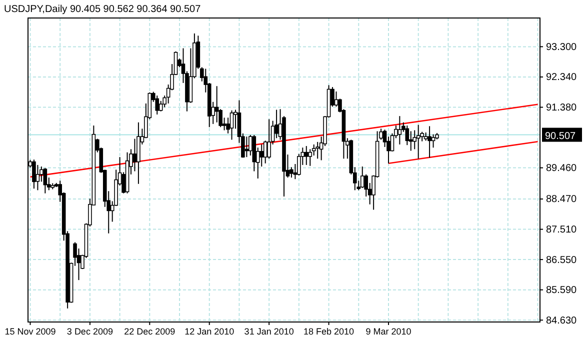 The height and width of the screenshot is (340, 586). What do you see at coordinates (562, 78) in the screenshot?
I see `y-tick-label: 92.340` at bounding box center [562, 78].